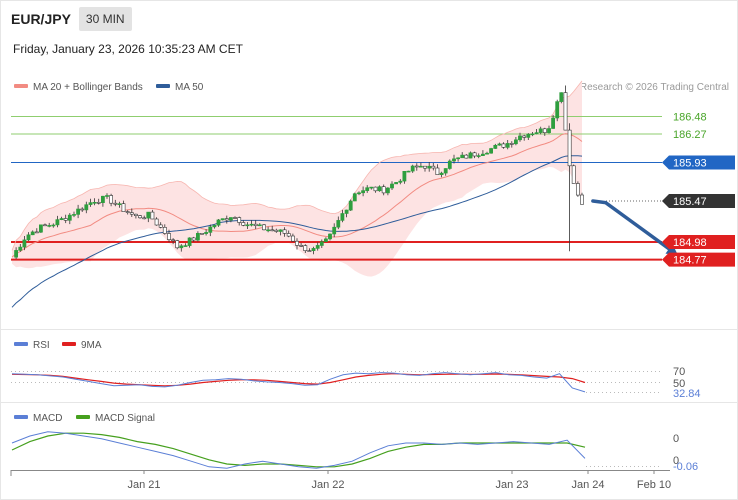 The width and height of the screenshot is (738, 500). What do you see at coordinates (128, 49) in the screenshot?
I see `timestamp: Friday, January 23, 2026 10:35:23 AM CET` at bounding box center [128, 49].